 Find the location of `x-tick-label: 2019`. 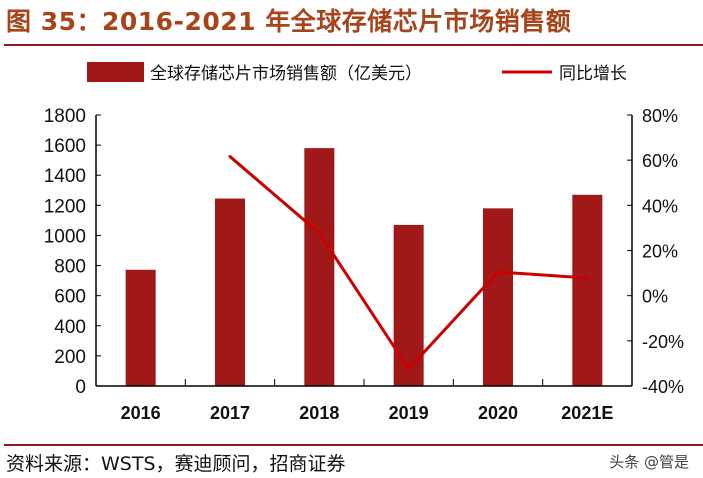

x-tick-label: 2019 is located at coordinates (409, 413).